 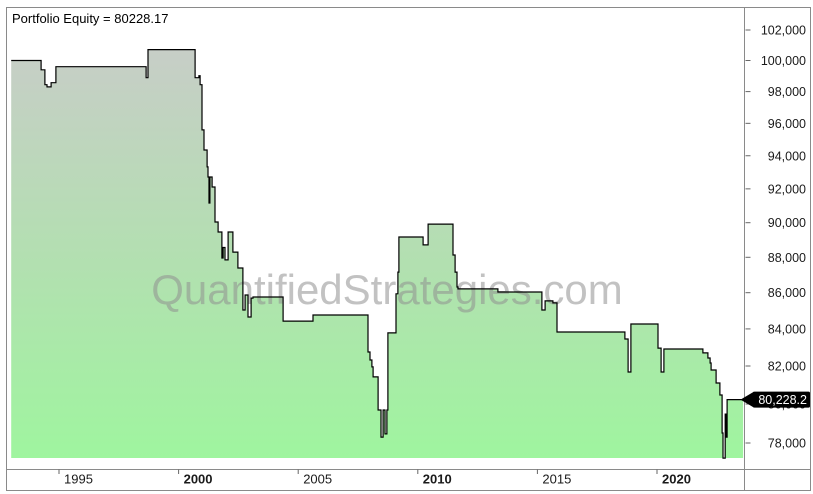 What do you see at coordinates (317, 479) in the screenshot?
I see `x-axis-label: 2005` at bounding box center [317, 479].